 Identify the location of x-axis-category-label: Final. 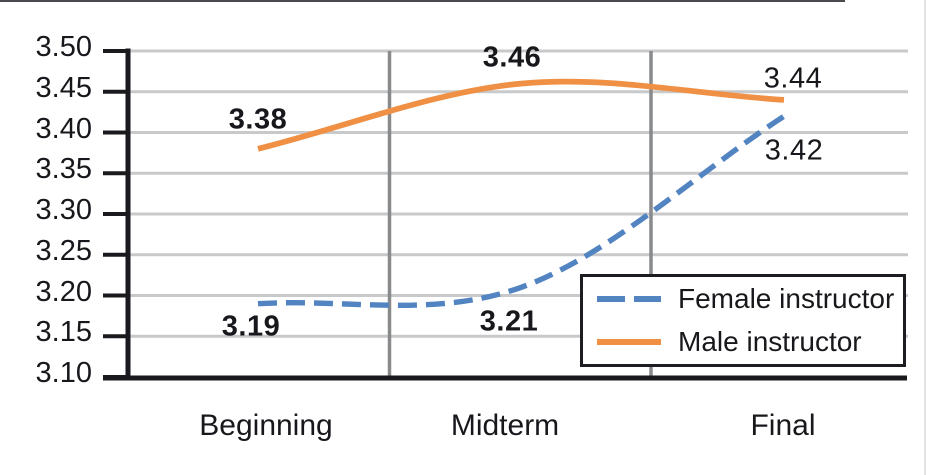
(783, 425).